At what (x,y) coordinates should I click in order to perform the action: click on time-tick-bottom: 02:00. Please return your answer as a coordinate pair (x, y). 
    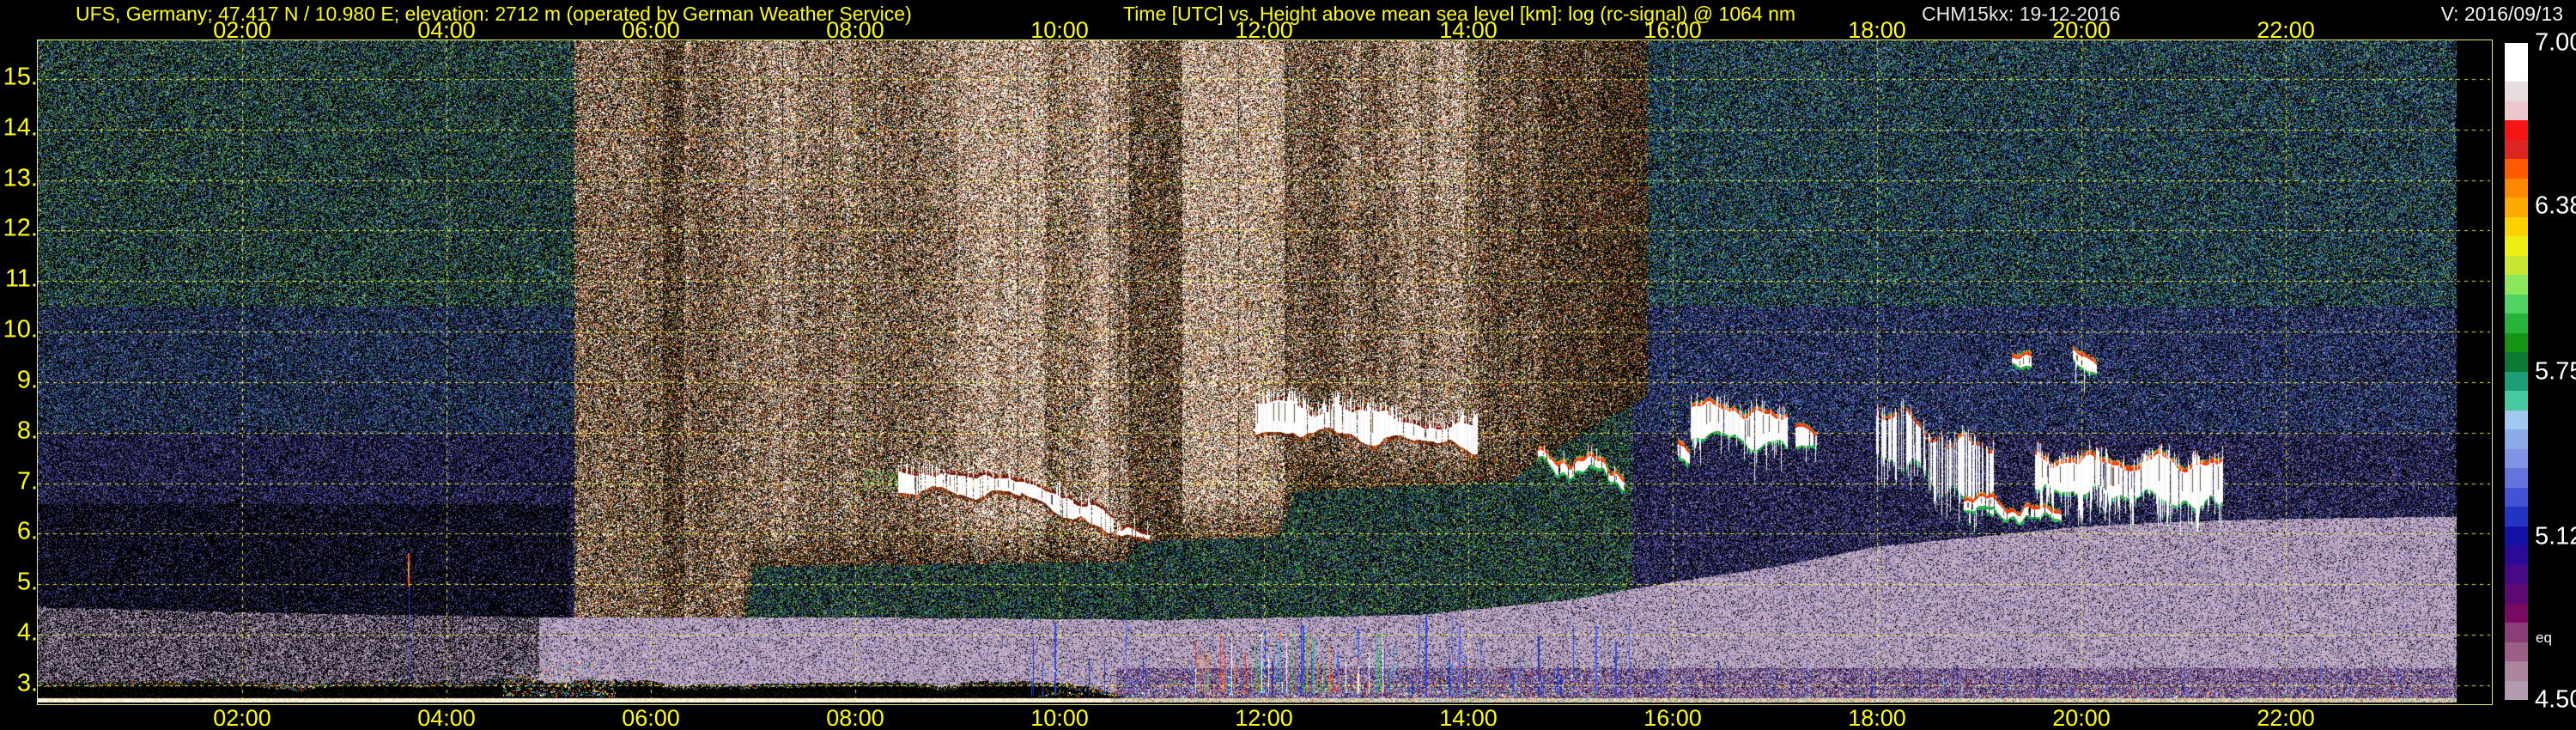
    Looking at the image, I should click on (242, 717).